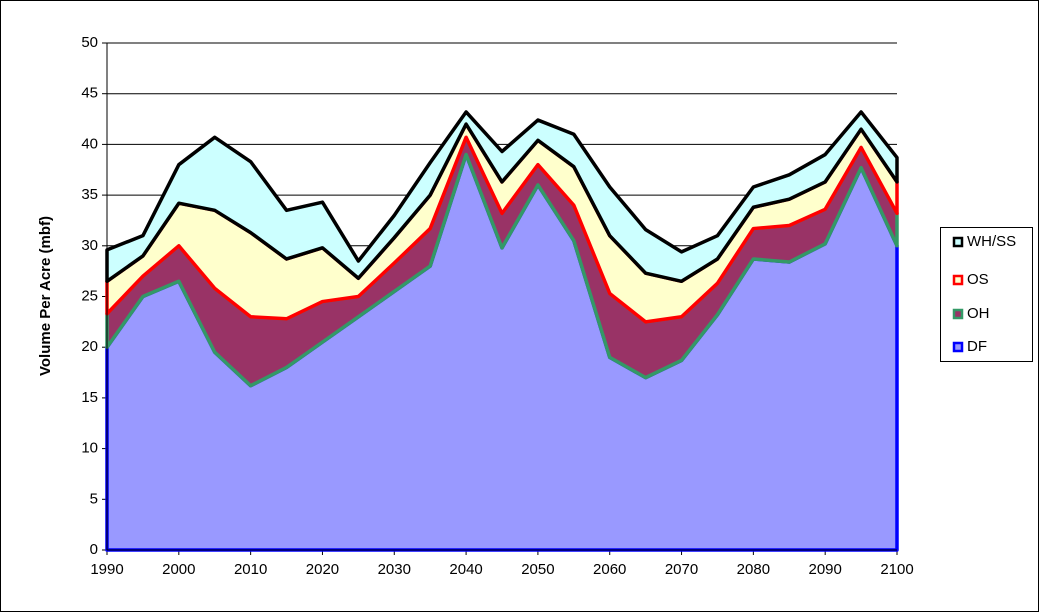  What do you see at coordinates (537, 569) in the screenshot?
I see `x-tick-label: 2050` at bounding box center [537, 569].